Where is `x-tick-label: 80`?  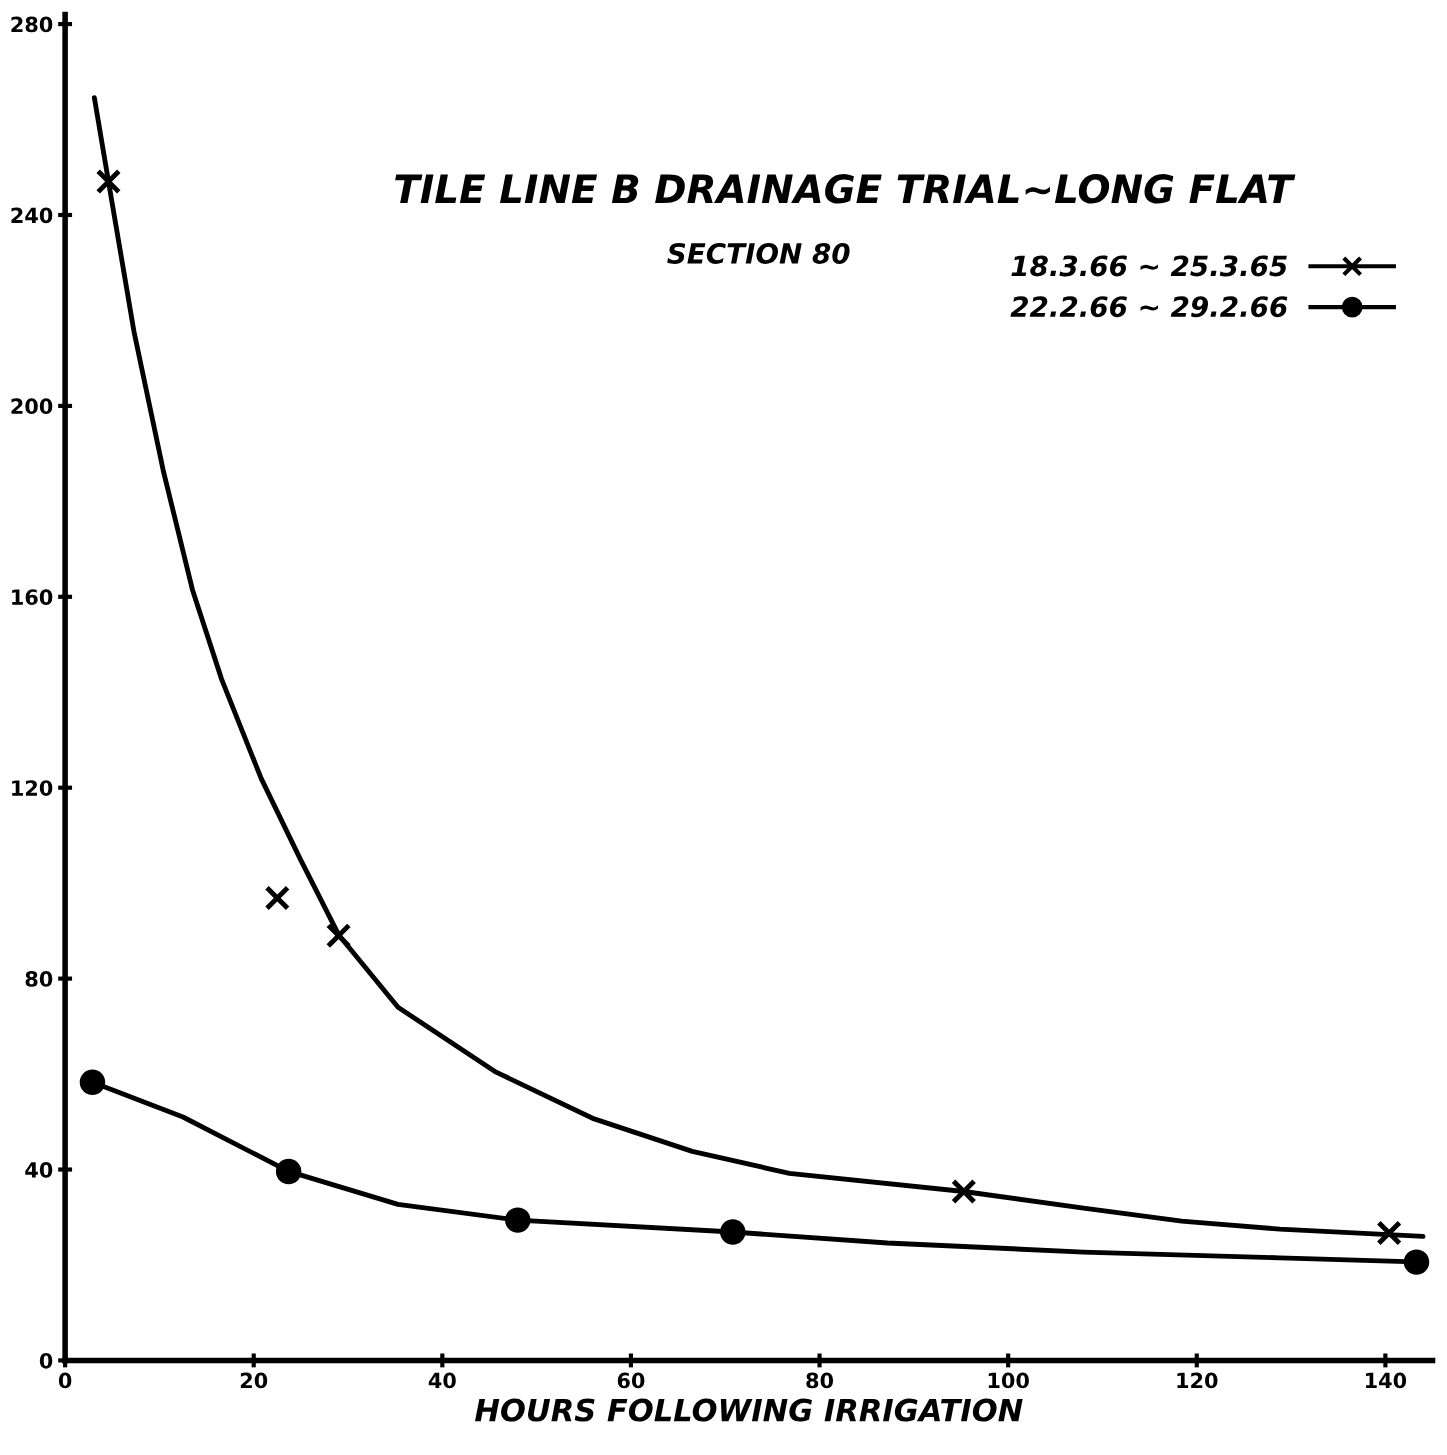
x-tick-label: 80 is located at coordinates (820, 1380).